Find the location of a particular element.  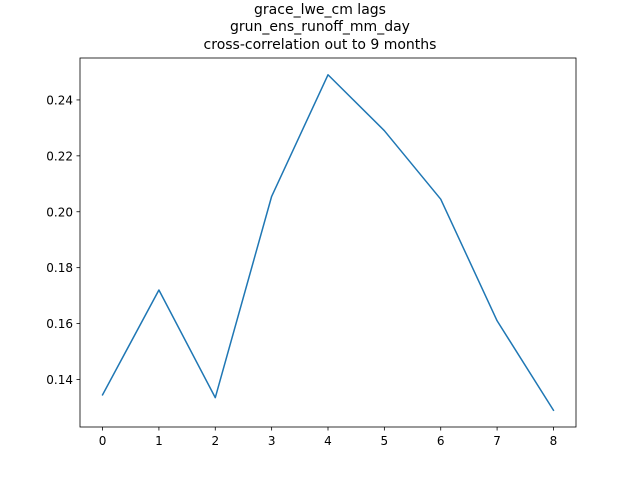

x-tick-label: 5 is located at coordinates (385, 441).